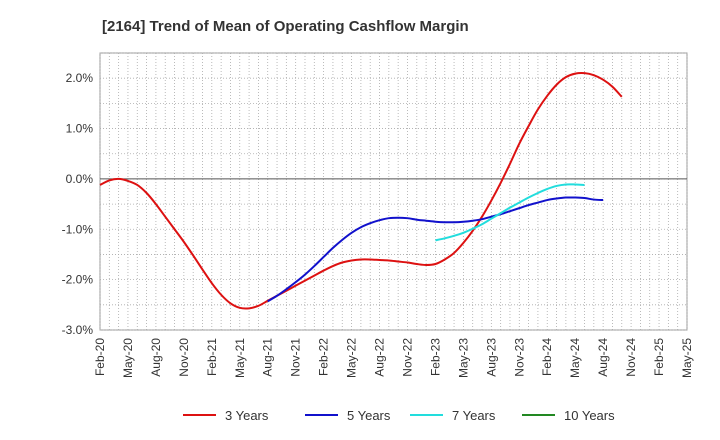 The width and height of the screenshot is (720, 440). What do you see at coordinates (268, 357) in the screenshot?
I see `x-tick-label: Aug-21` at bounding box center [268, 357].